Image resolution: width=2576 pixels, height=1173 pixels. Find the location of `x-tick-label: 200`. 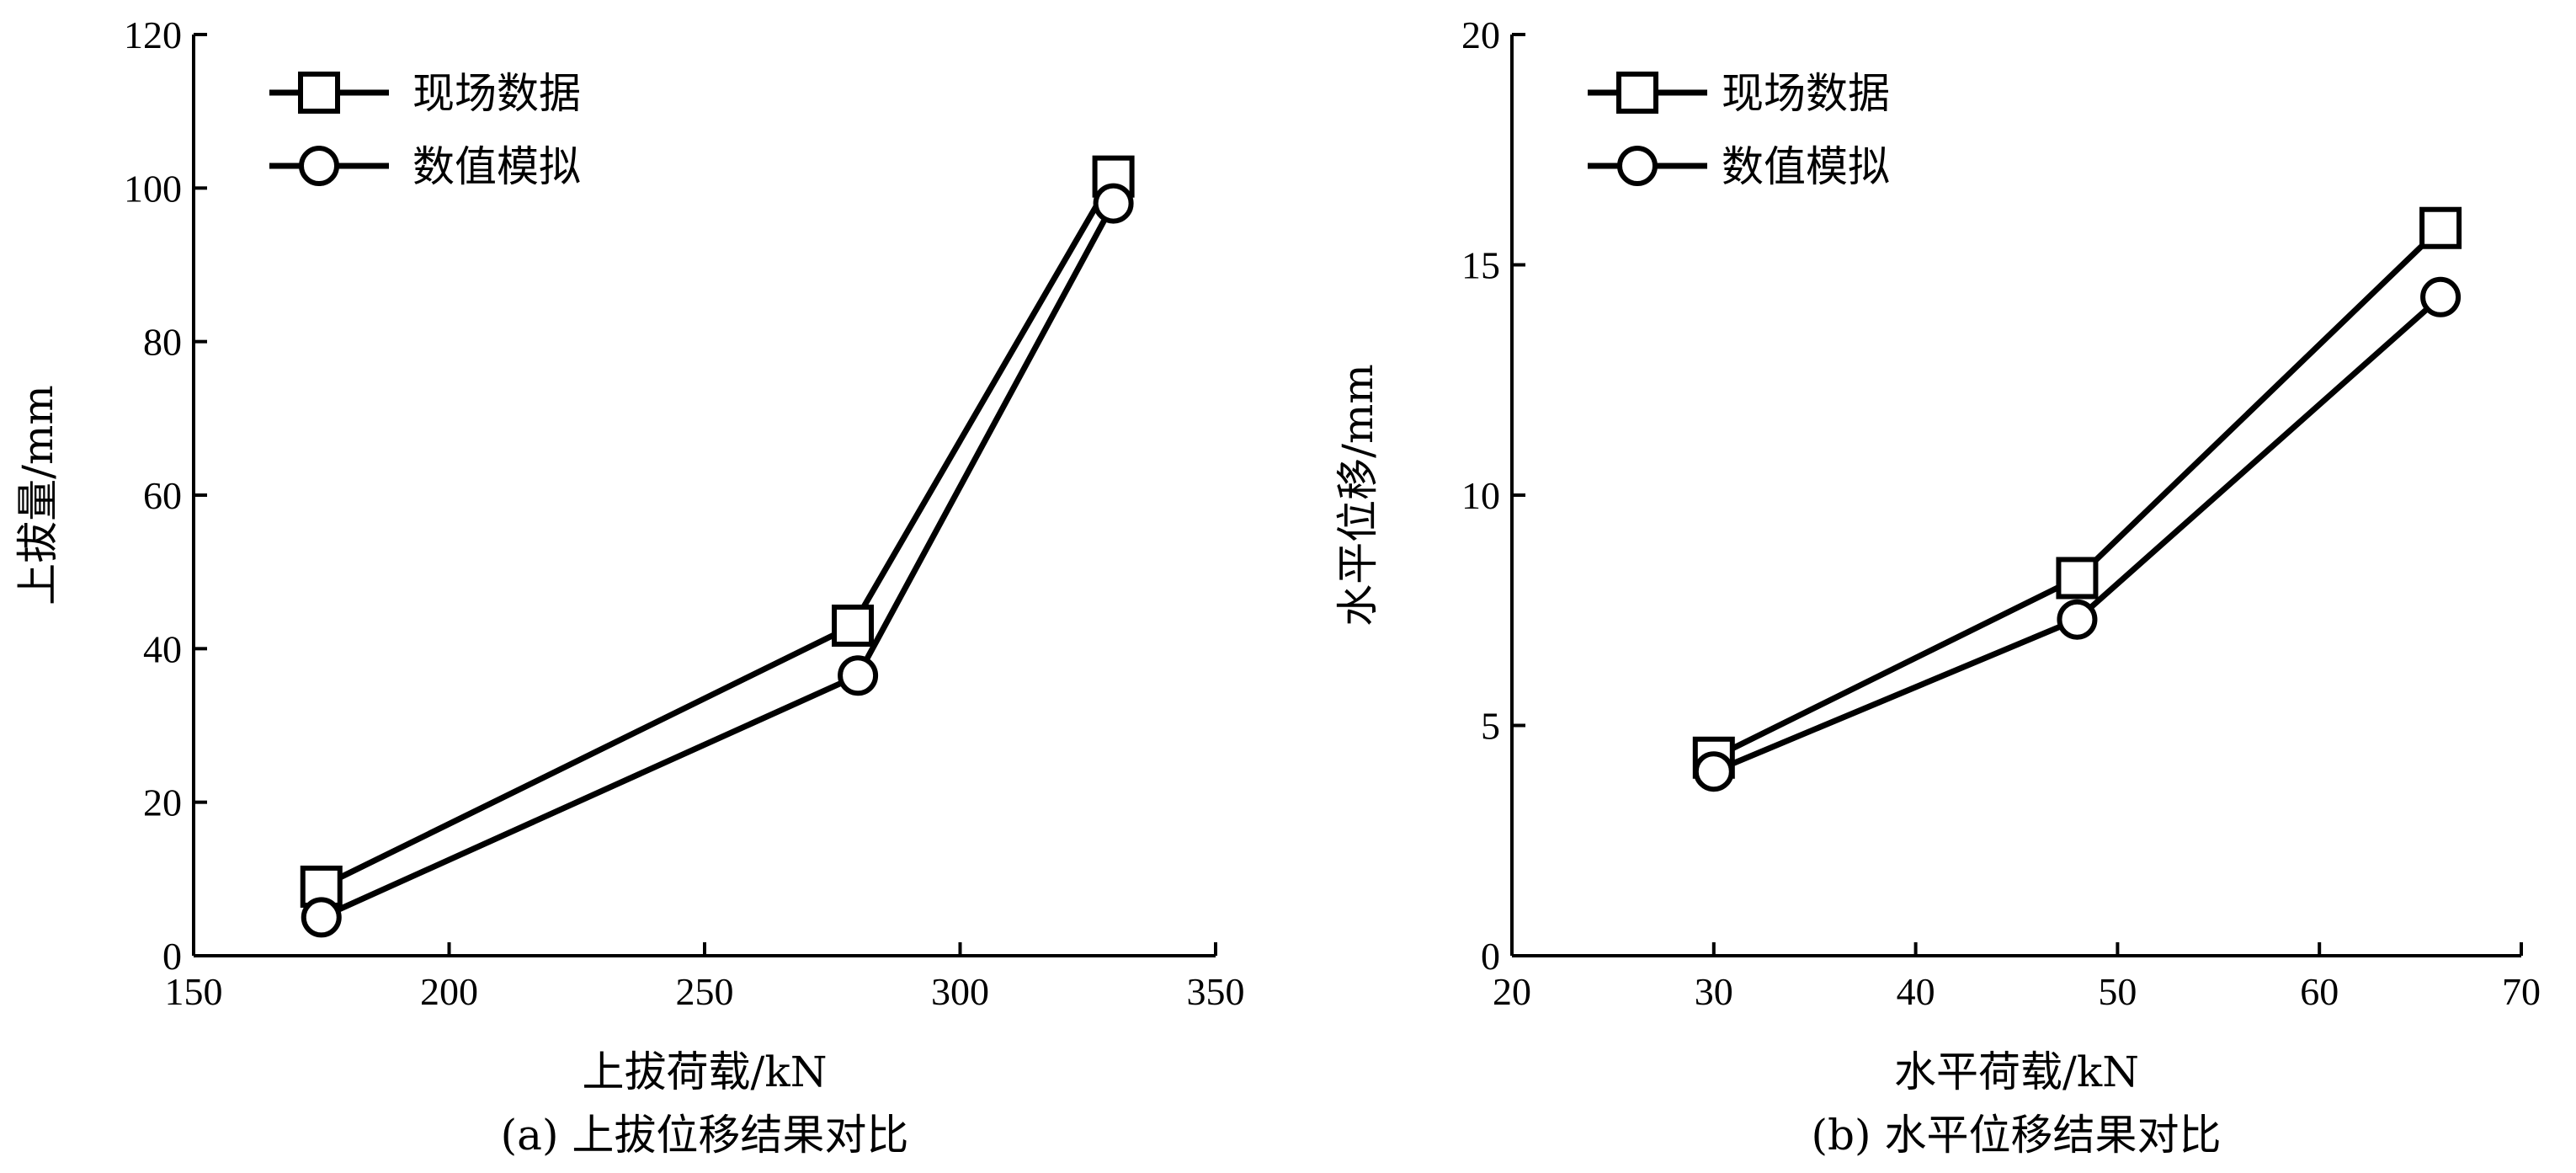

x-tick-label: 200 is located at coordinates (449, 991).